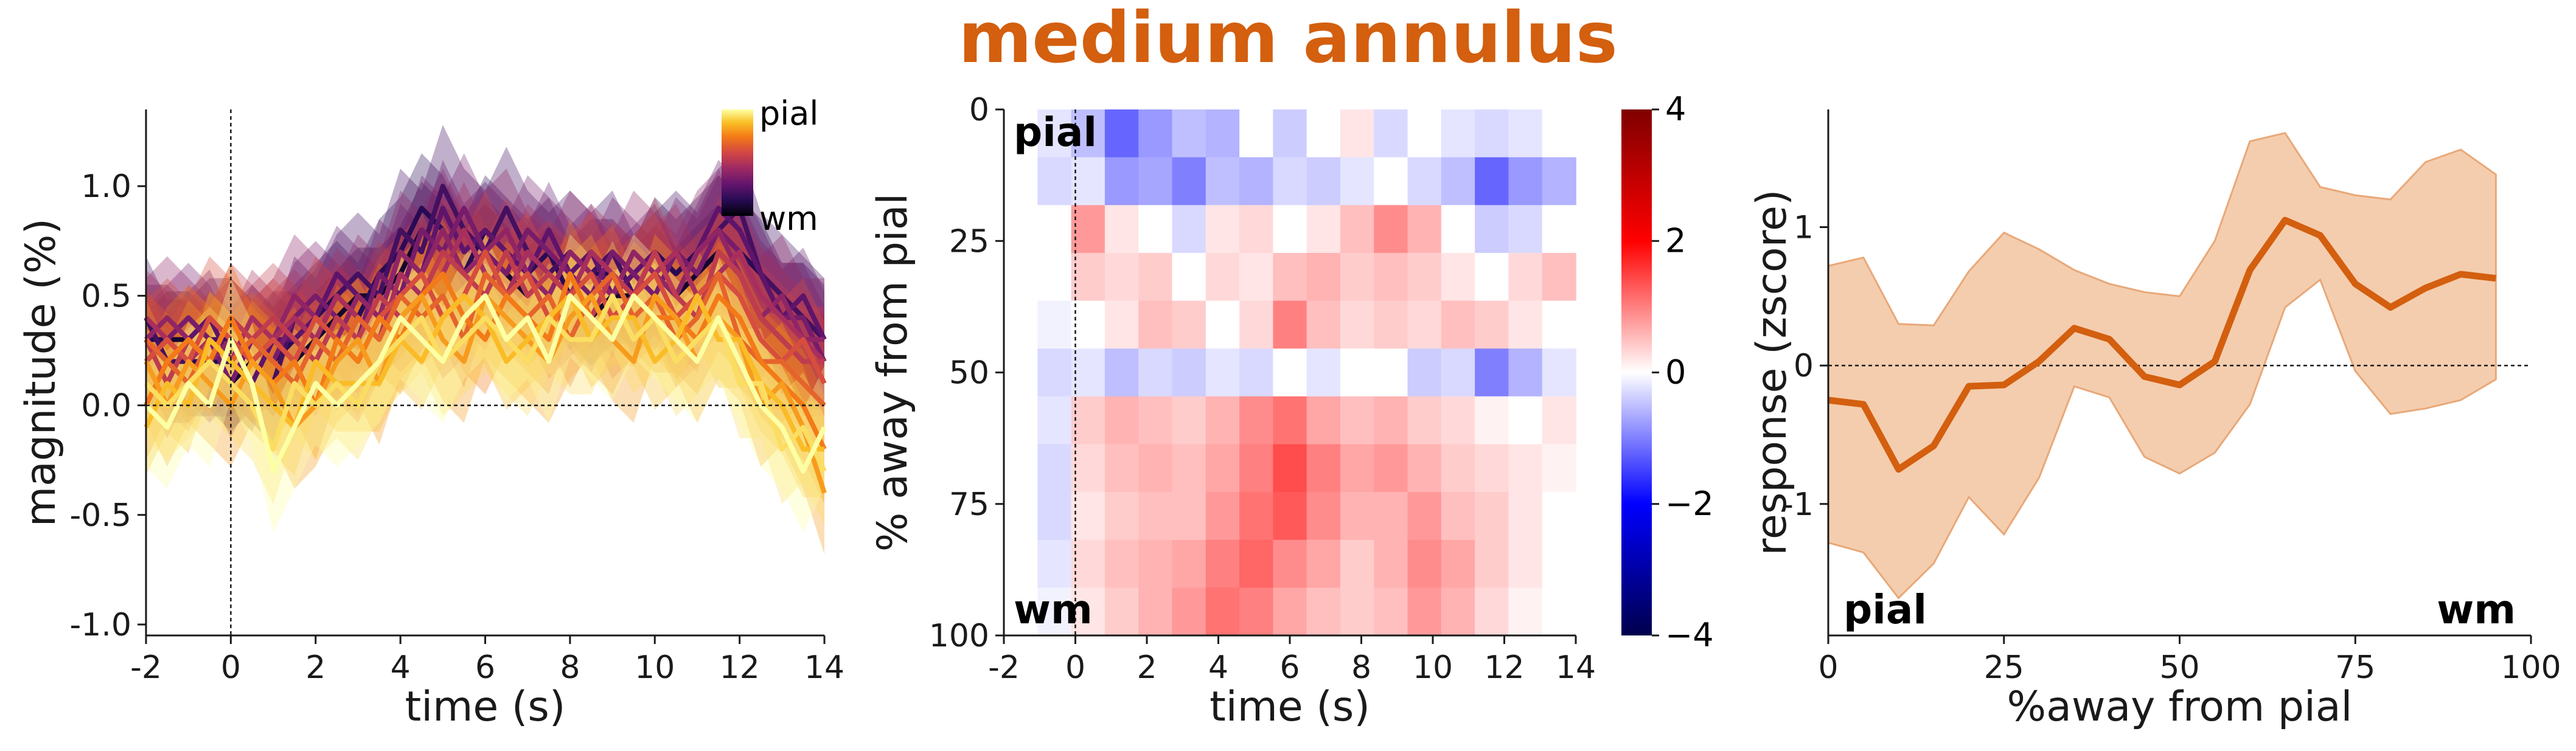 This screenshot has width=2576, height=751. I want to click on y-ticks: 1 0 -1, so click(1805, 366).